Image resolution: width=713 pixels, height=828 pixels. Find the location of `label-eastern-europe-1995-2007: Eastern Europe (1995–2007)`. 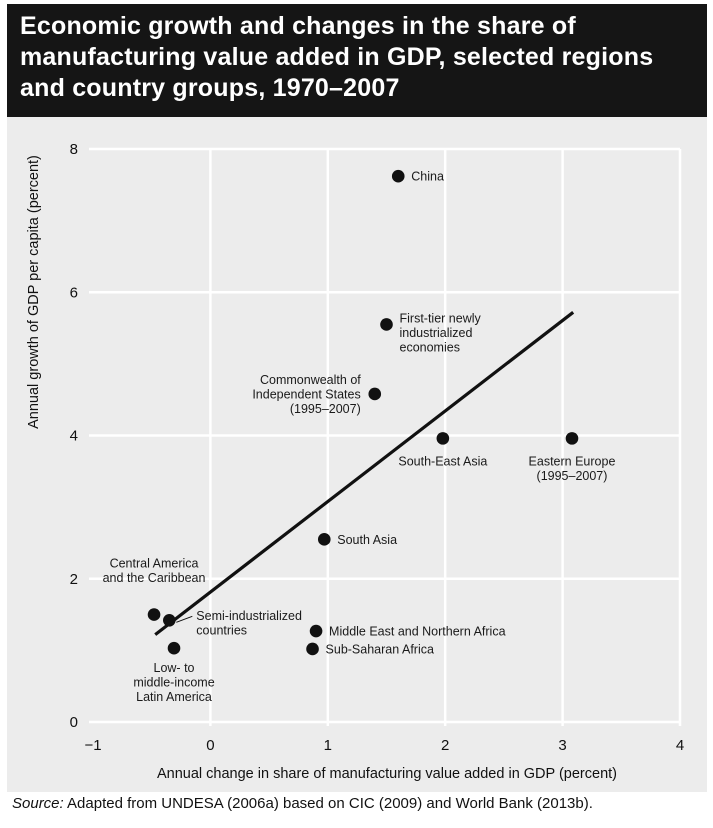

label-eastern-europe-1995-2007: Eastern Europe (1995–2007) is located at coordinates (572, 468).